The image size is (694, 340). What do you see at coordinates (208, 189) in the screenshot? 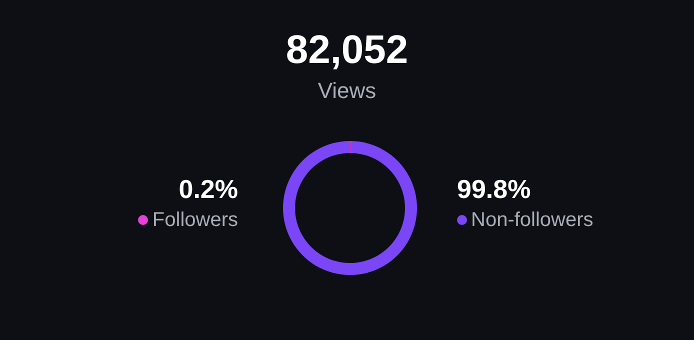
I see `data-label: 0.2%` at bounding box center [208, 189].